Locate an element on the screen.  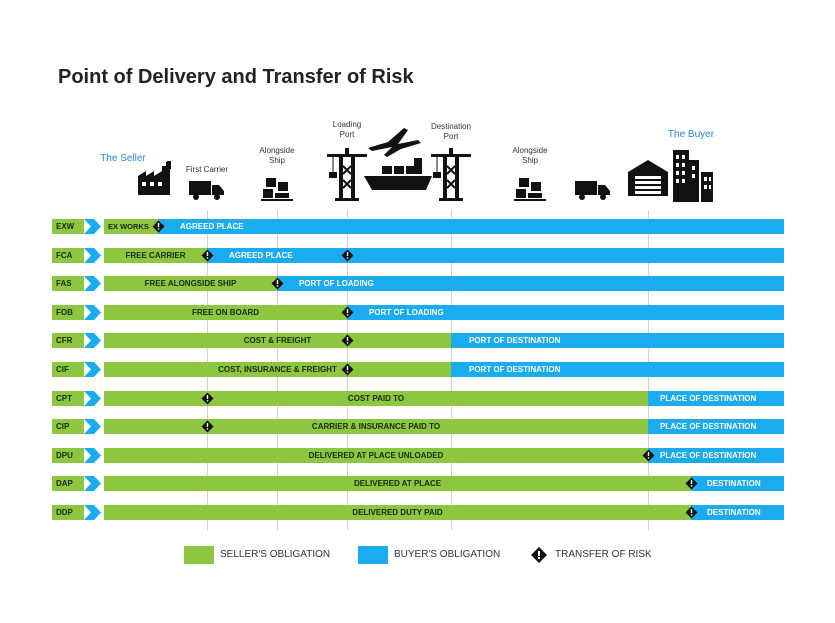
seller-obligation-bar: DELIVERED DUTY PAID is located at coordinates (397, 512).